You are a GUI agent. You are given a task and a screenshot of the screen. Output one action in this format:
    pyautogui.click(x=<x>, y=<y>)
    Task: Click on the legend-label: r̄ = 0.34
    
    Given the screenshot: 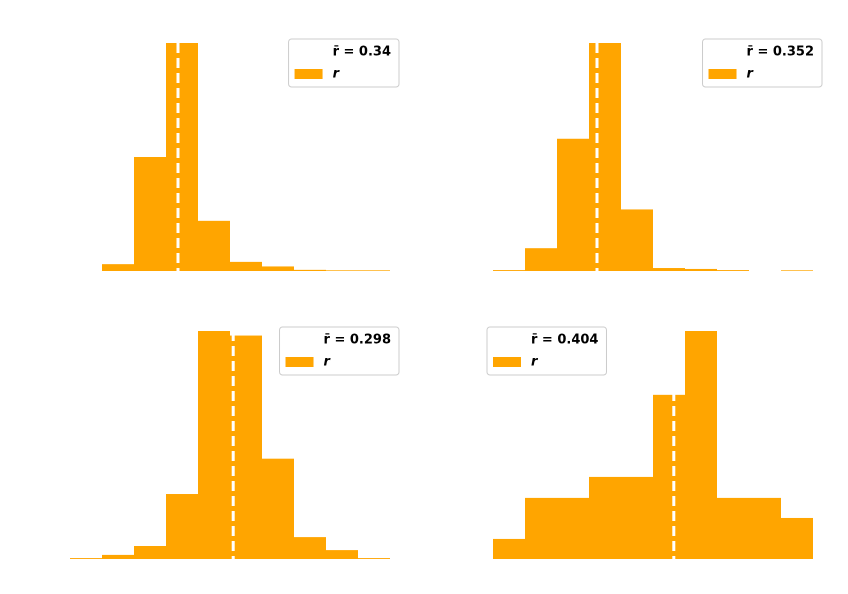 What is the action you would take?
    pyautogui.click(x=362, y=52)
    